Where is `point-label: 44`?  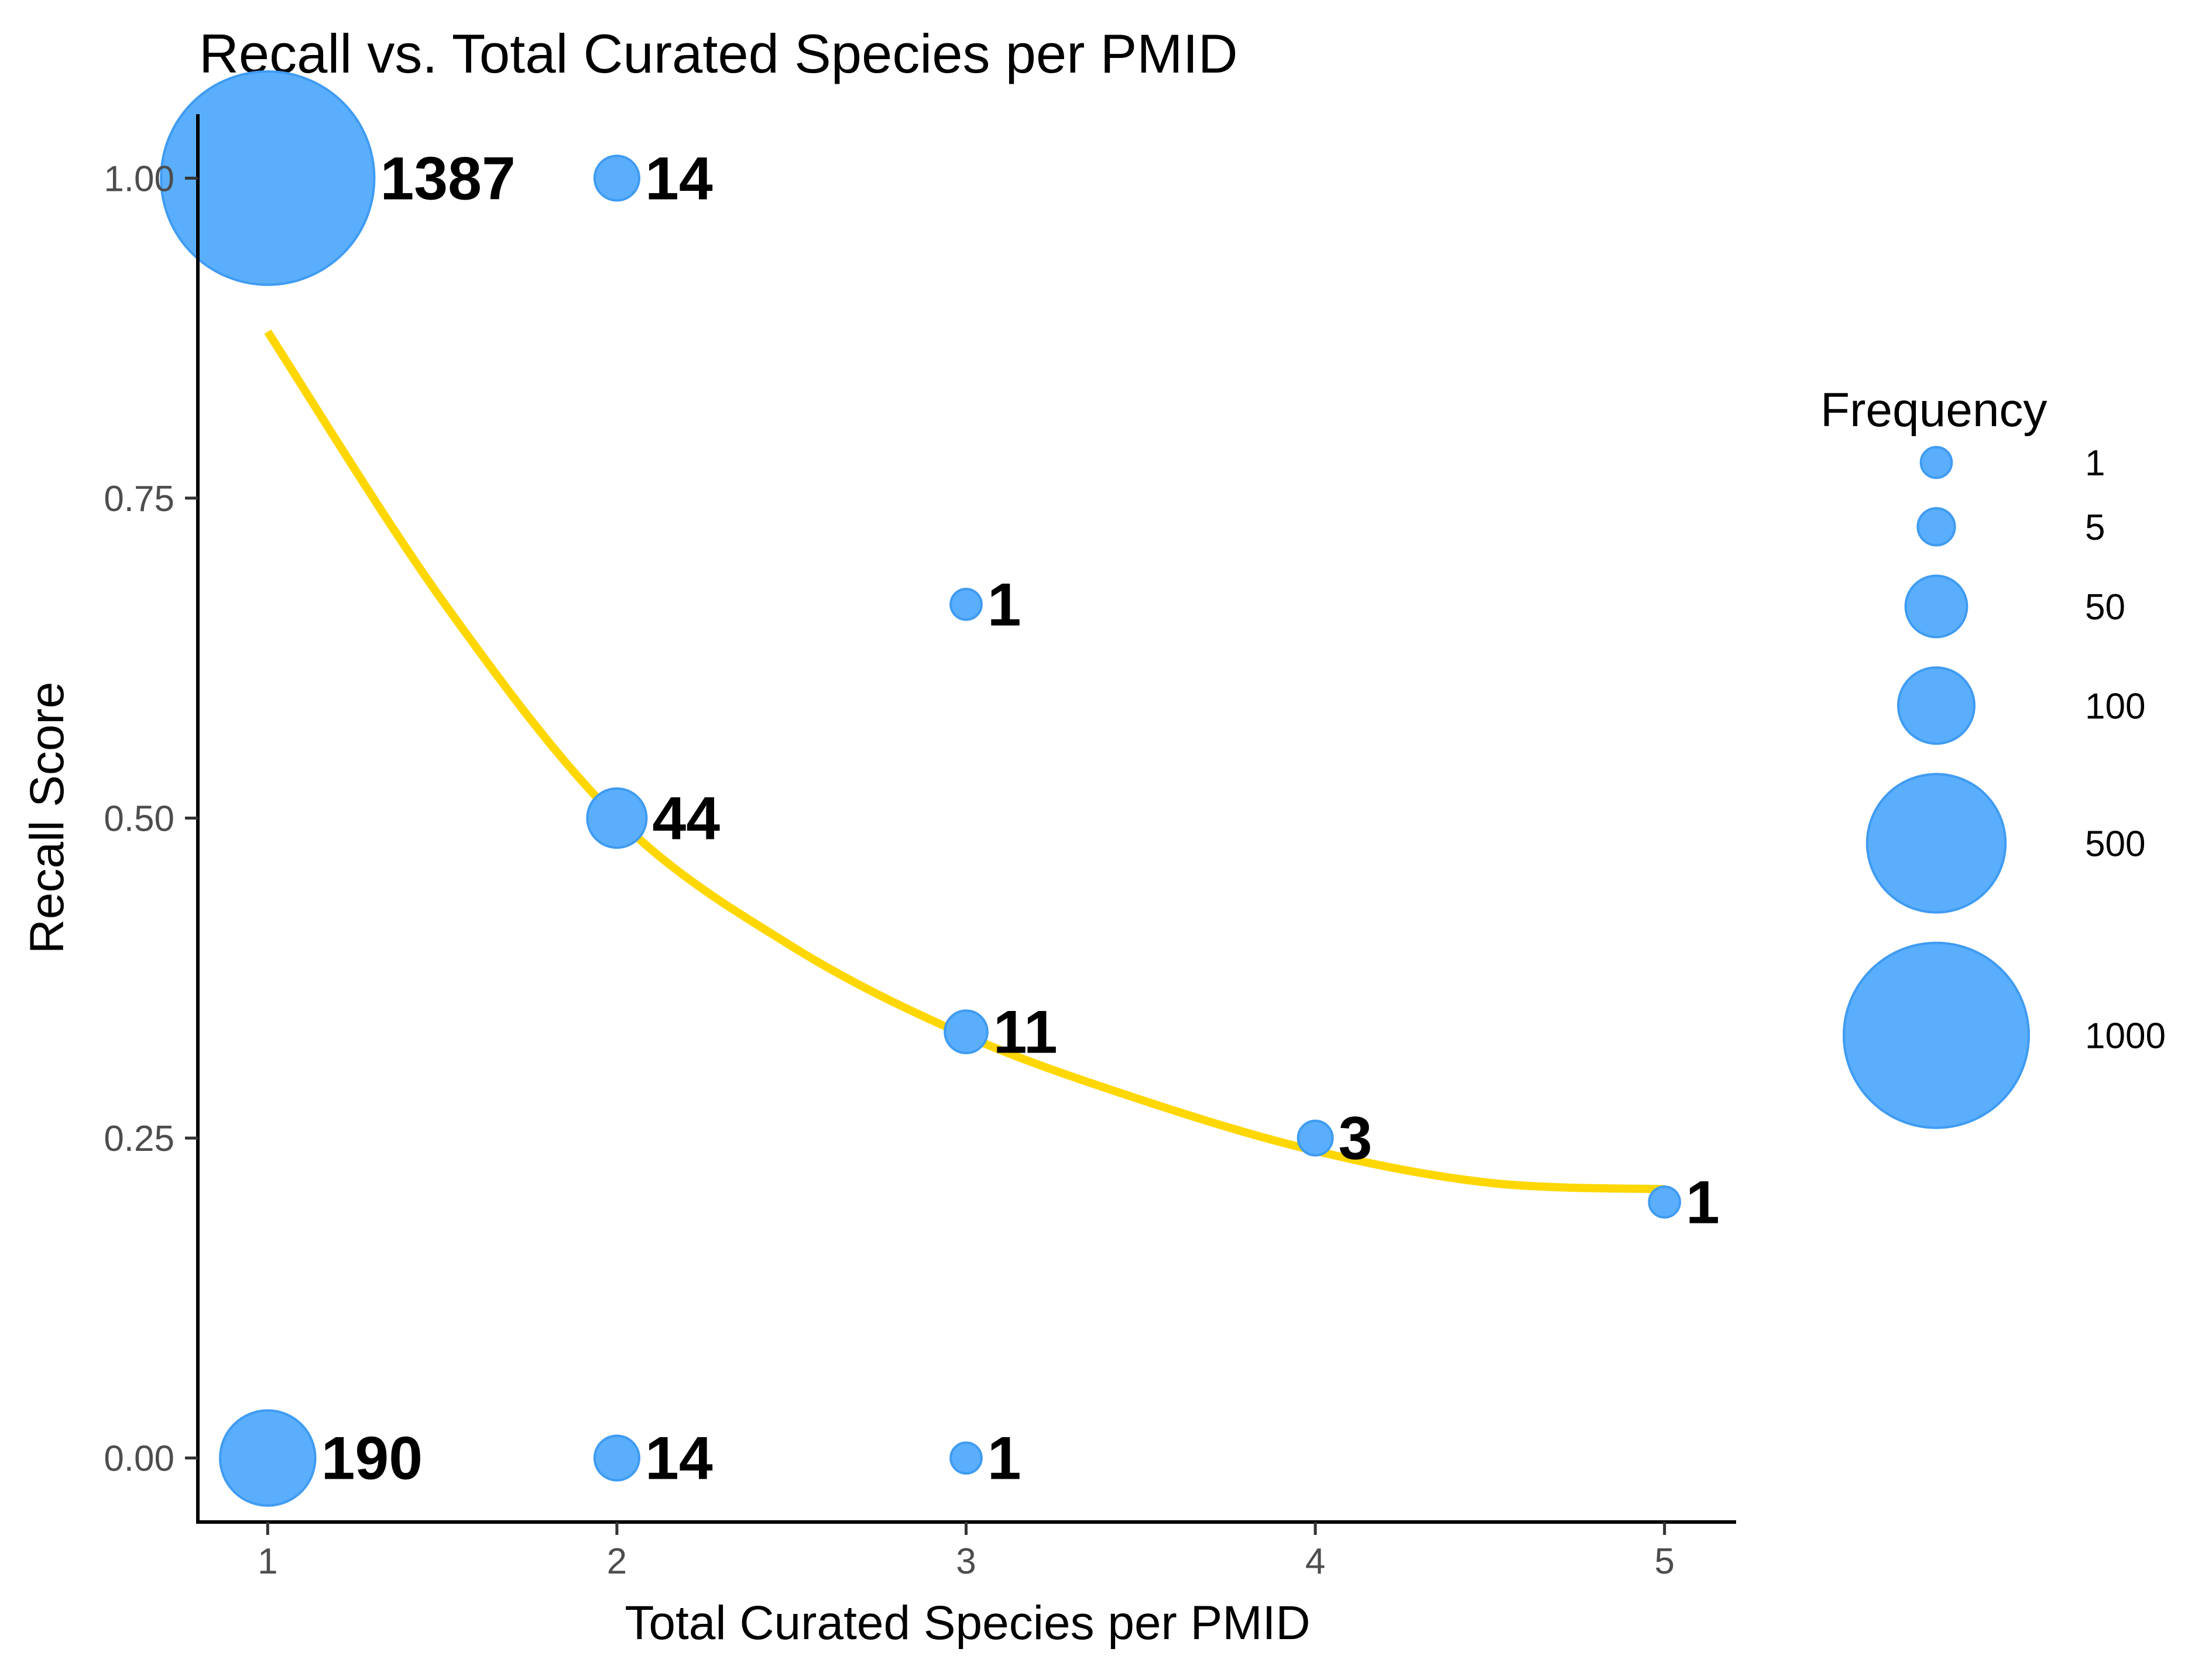 point-label: 44 is located at coordinates (686, 819).